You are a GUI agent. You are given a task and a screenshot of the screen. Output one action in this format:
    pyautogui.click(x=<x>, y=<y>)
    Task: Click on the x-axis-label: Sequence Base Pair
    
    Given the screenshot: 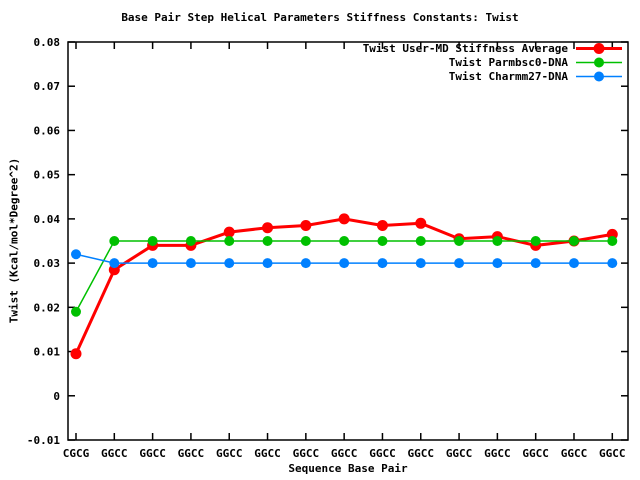 What is the action you would take?
    pyautogui.click(x=348, y=468)
    